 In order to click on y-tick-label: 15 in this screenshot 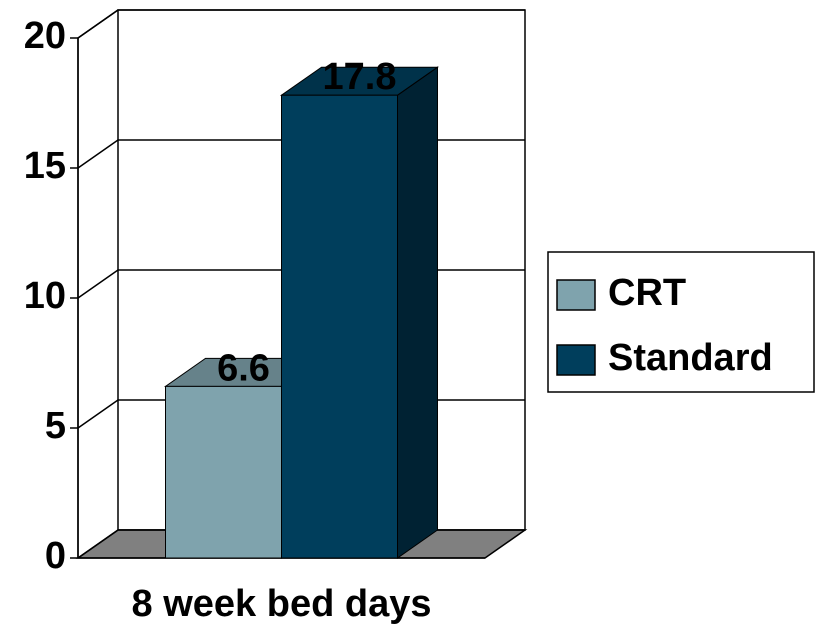, I will do `click(45, 166)`.